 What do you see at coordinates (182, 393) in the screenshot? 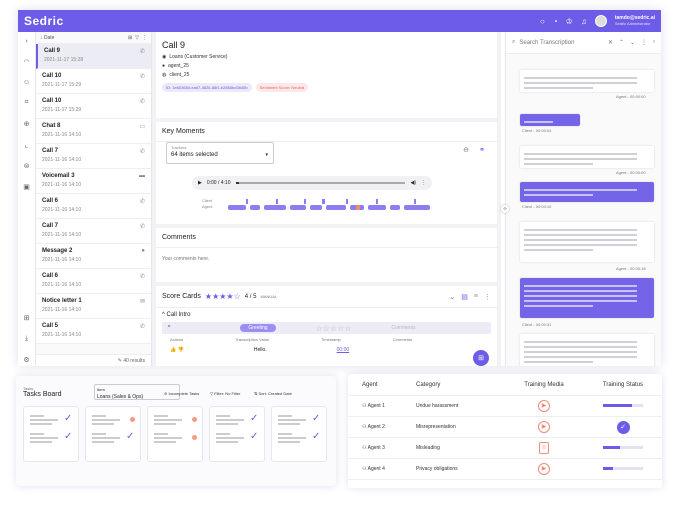
I see `incomplete-filter: ⊘ Incomplete Tasks` at bounding box center [182, 393].